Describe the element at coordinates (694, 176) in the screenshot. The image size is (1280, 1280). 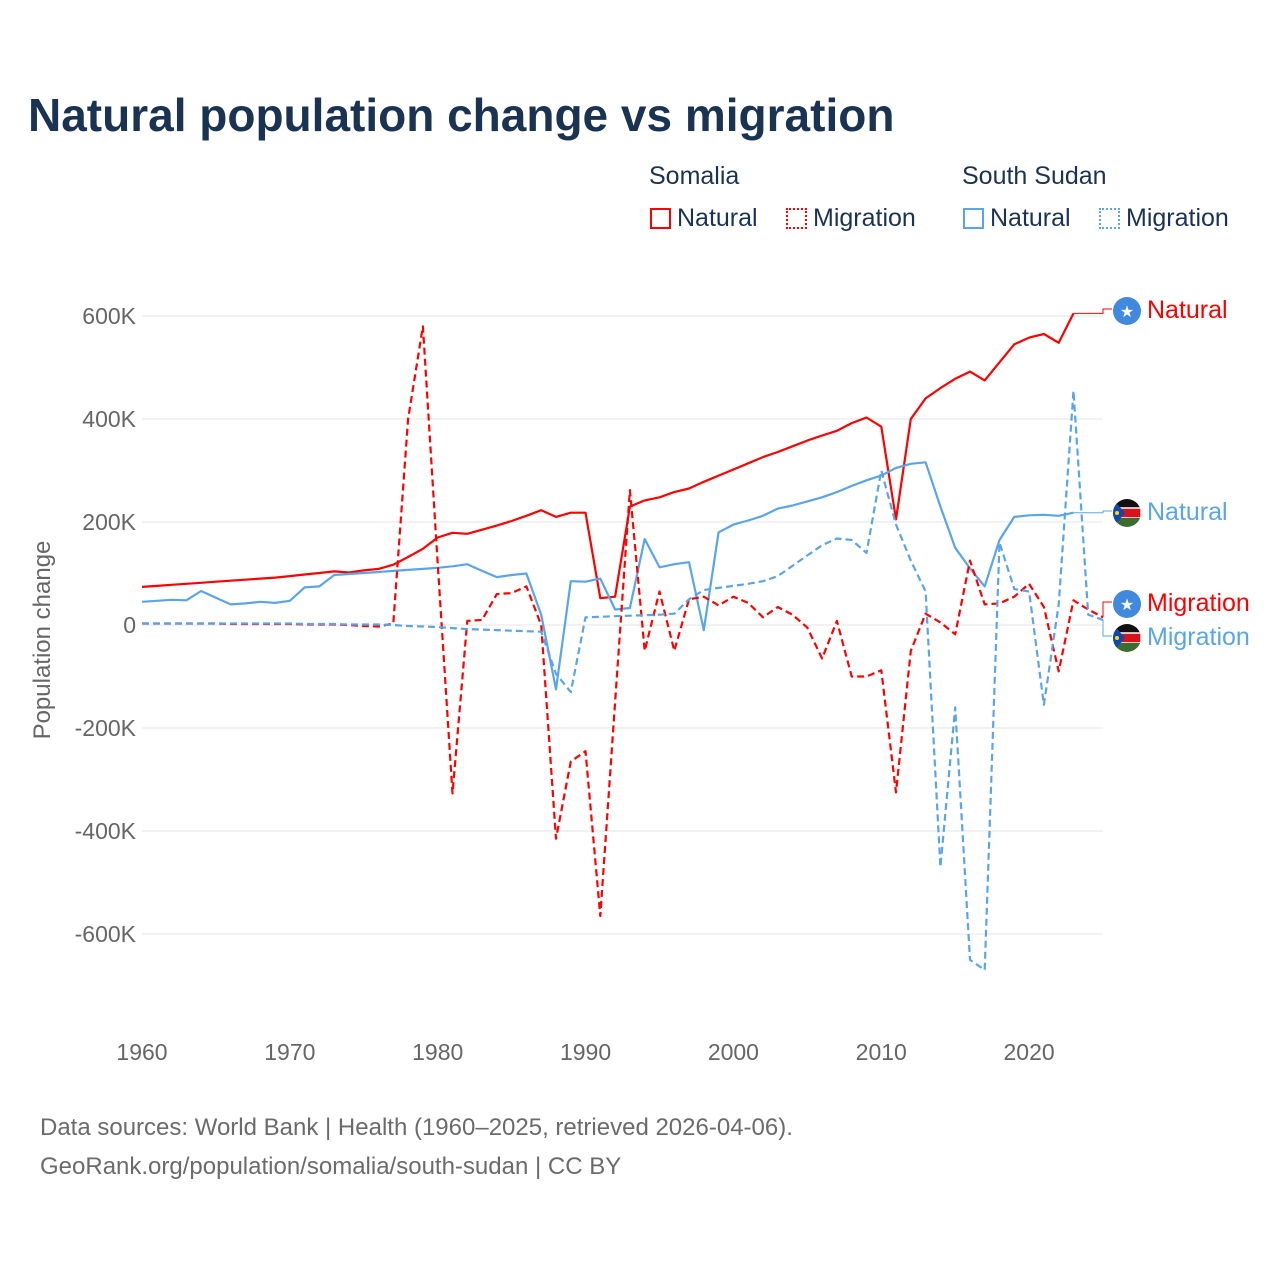
I see `legend-group-somalia: Somalia` at that location.